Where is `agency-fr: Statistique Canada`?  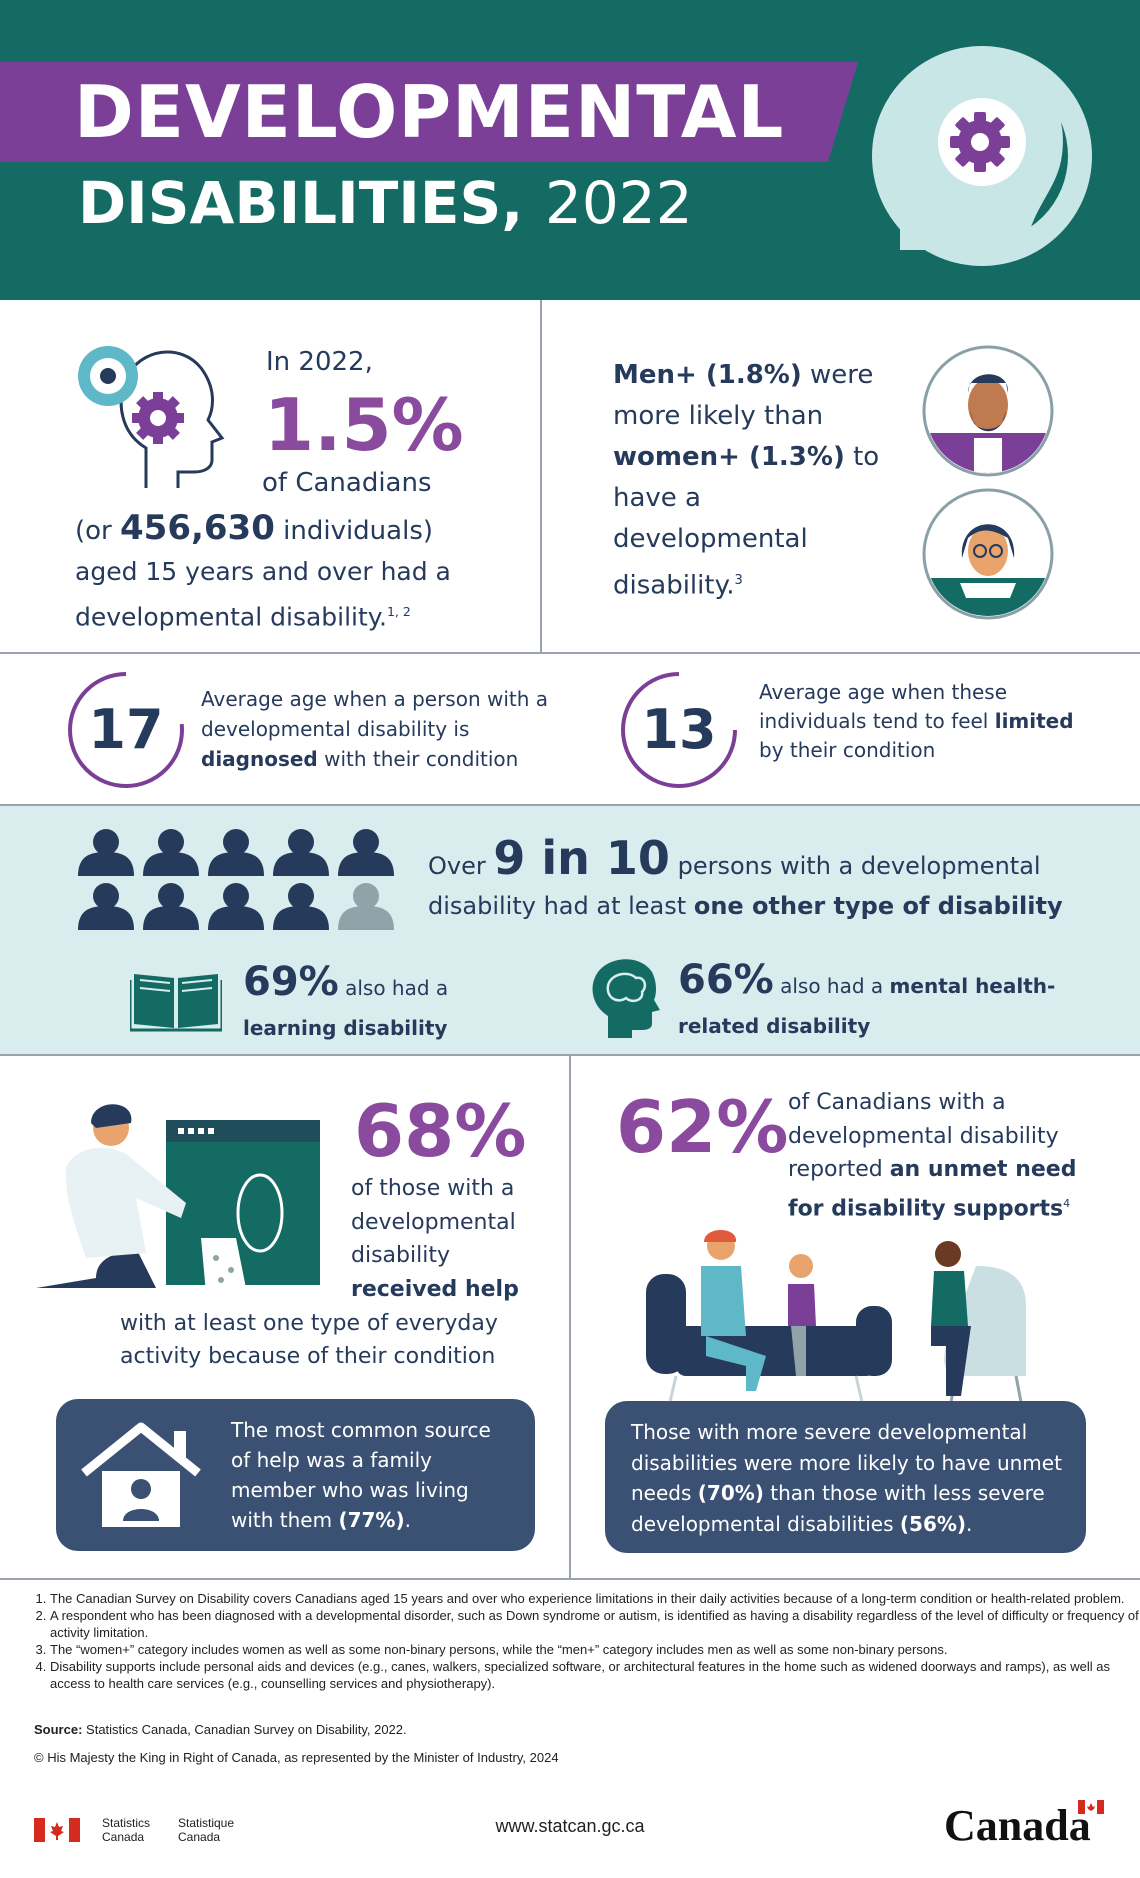 agency-fr: Statistique Canada is located at coordinates (206, 1830).